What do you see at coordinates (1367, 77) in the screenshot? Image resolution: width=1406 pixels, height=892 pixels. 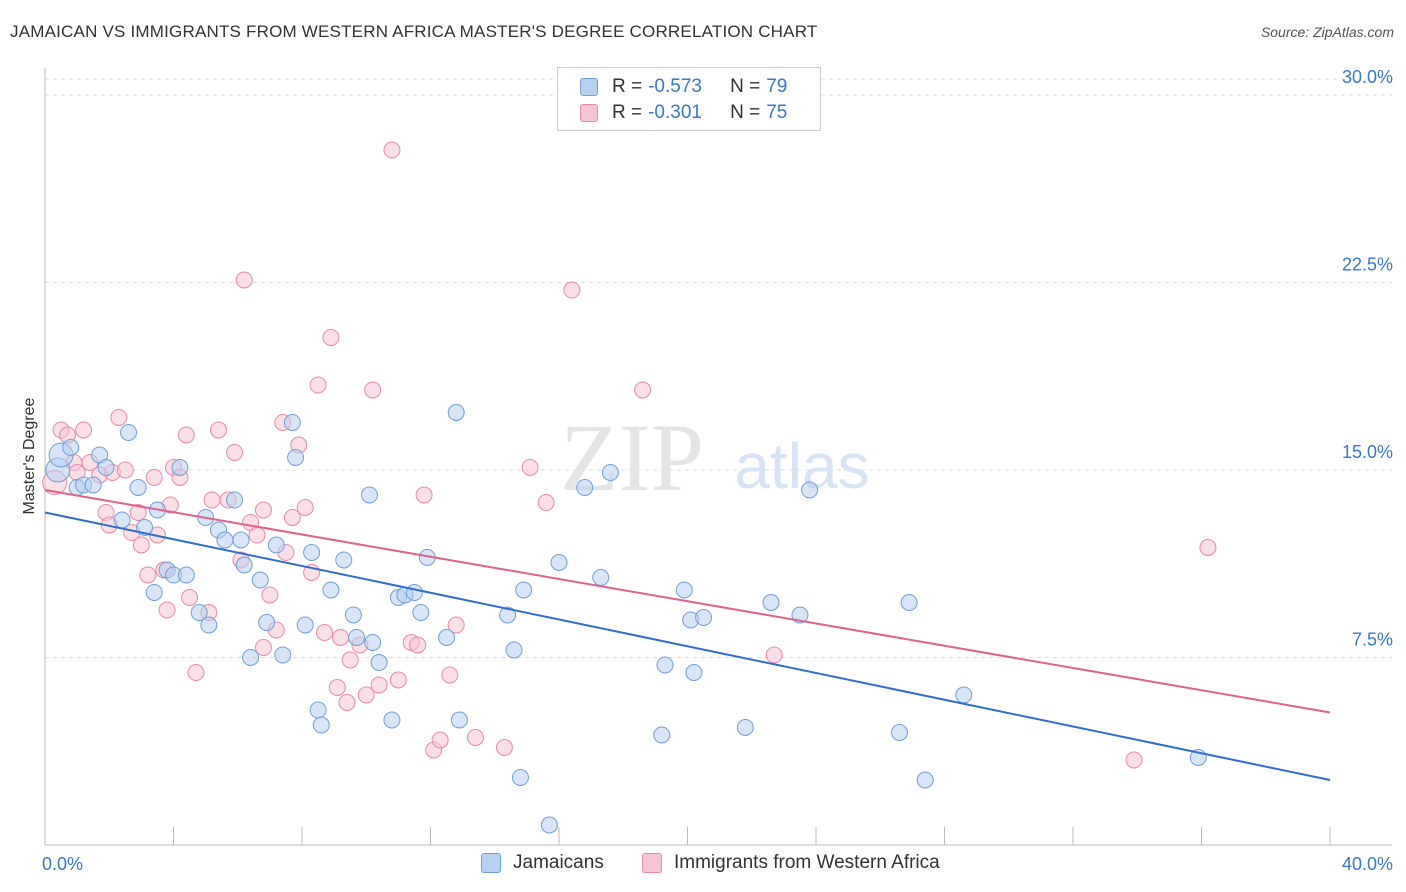 I see `y-tick-label: 30.0%` at bounding box center [1367, 77].